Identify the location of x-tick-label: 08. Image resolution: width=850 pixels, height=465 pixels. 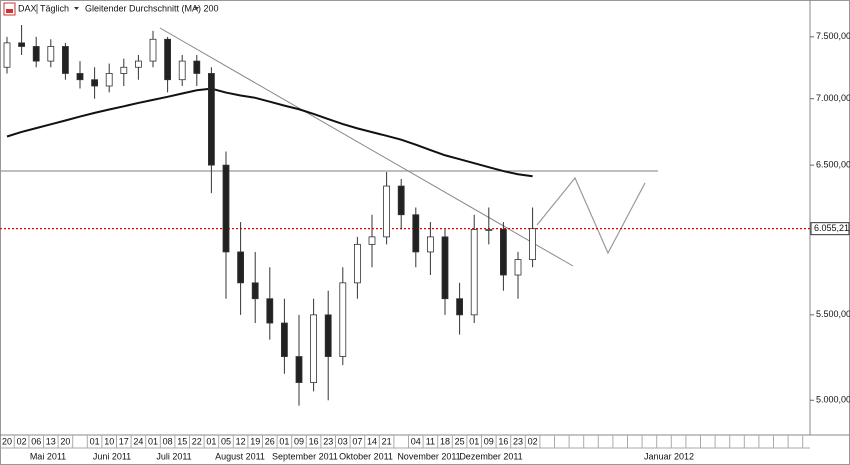
(168, 441).